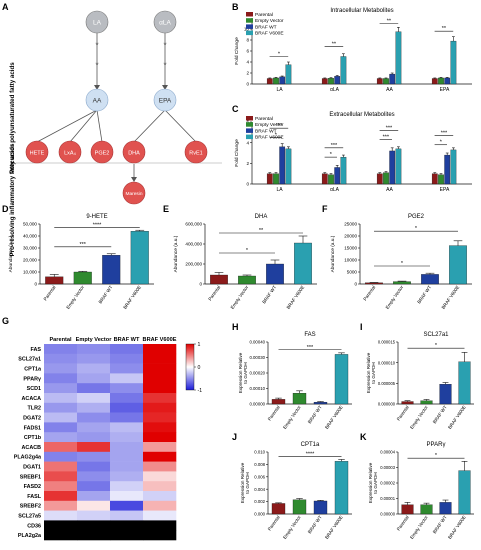  I want to click on x-category-label: αLA, so click(335, 90).